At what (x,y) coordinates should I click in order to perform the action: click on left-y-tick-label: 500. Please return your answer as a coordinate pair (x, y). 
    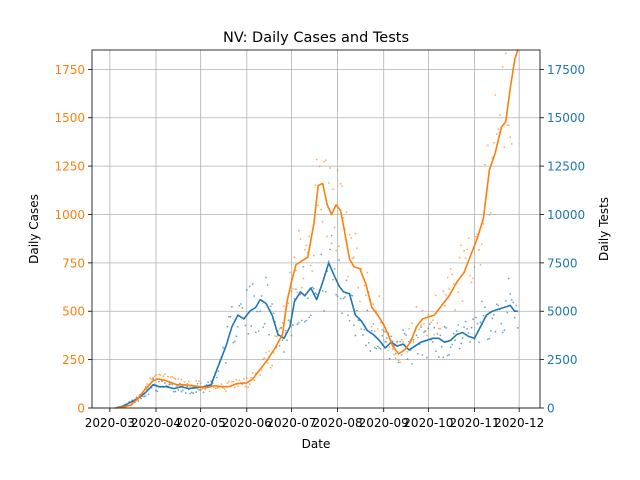
    Looking at the image, I should click on (73, 312).